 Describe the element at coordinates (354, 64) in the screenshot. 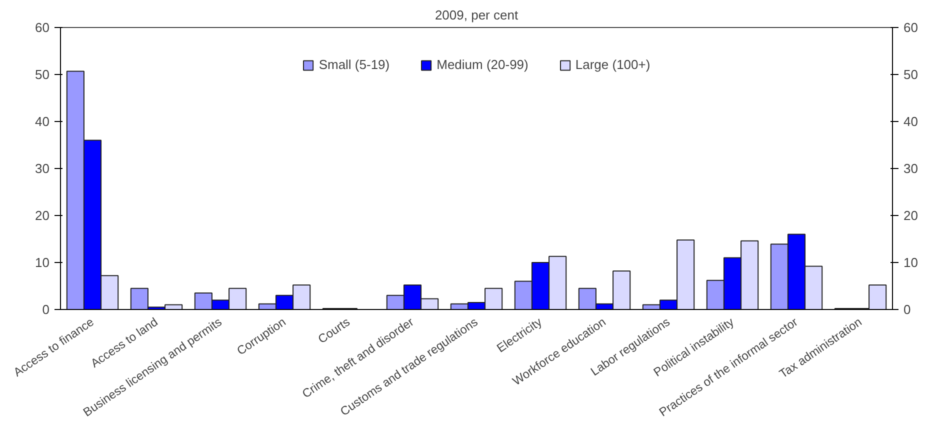

I see `legend-label: Small (5-19)` at that location.